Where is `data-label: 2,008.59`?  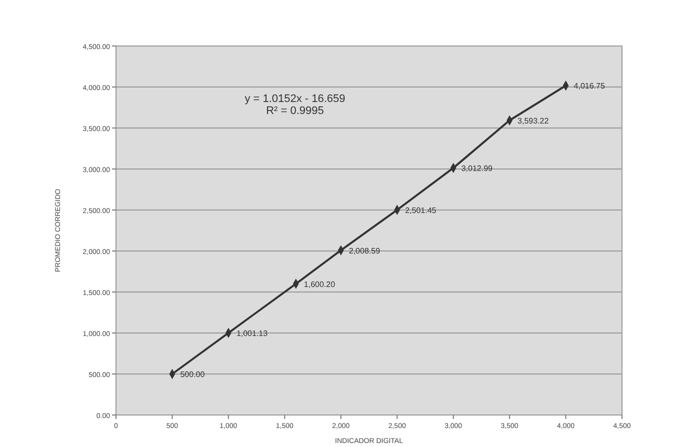 data-label: 2,008.59 is located at coordinates (364, 251).